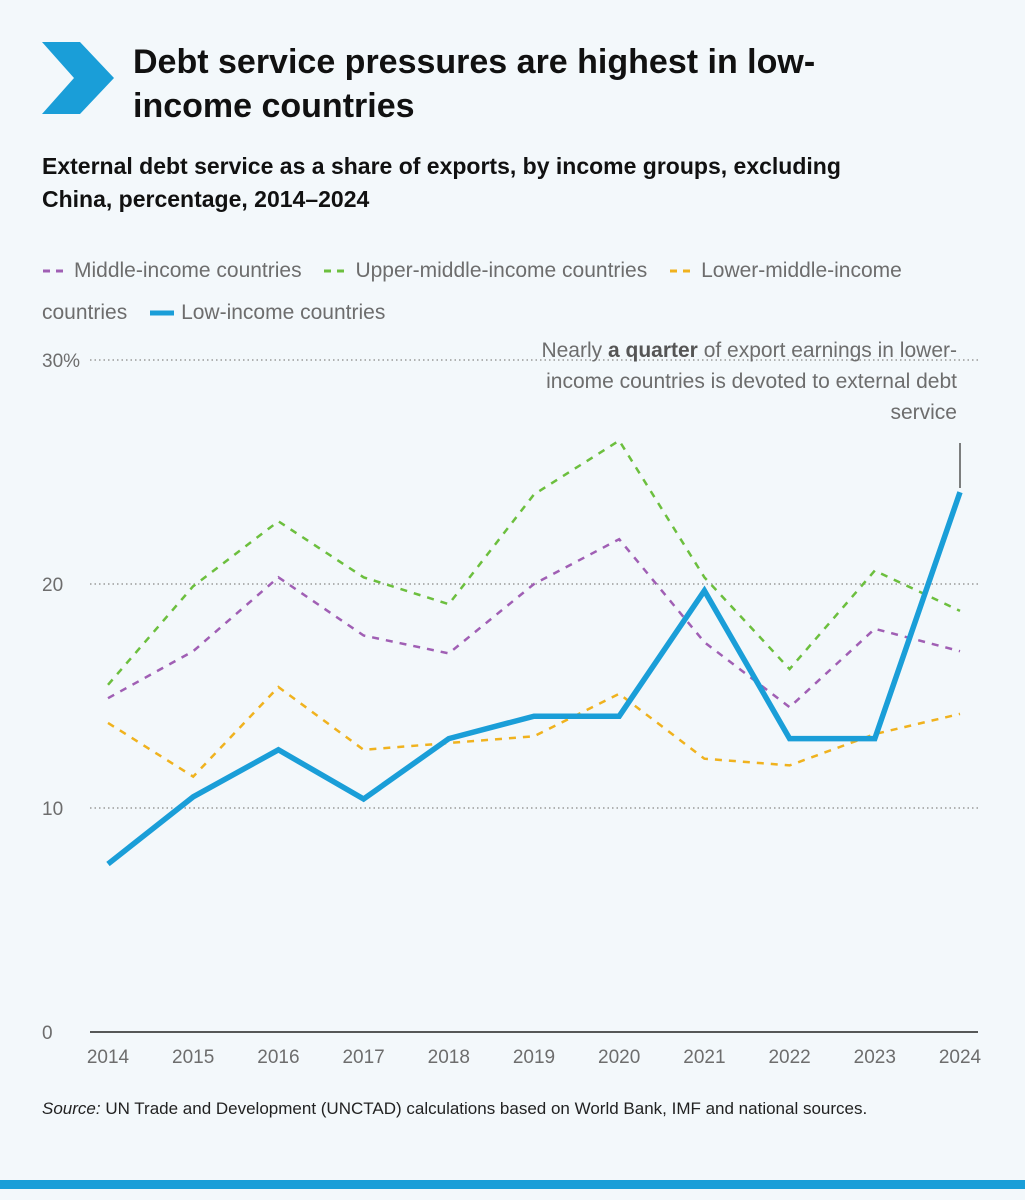 This screenshot has height=1200, width=1025. I want to click on x-tick-label-2020: 2020, so click(619, 1057).